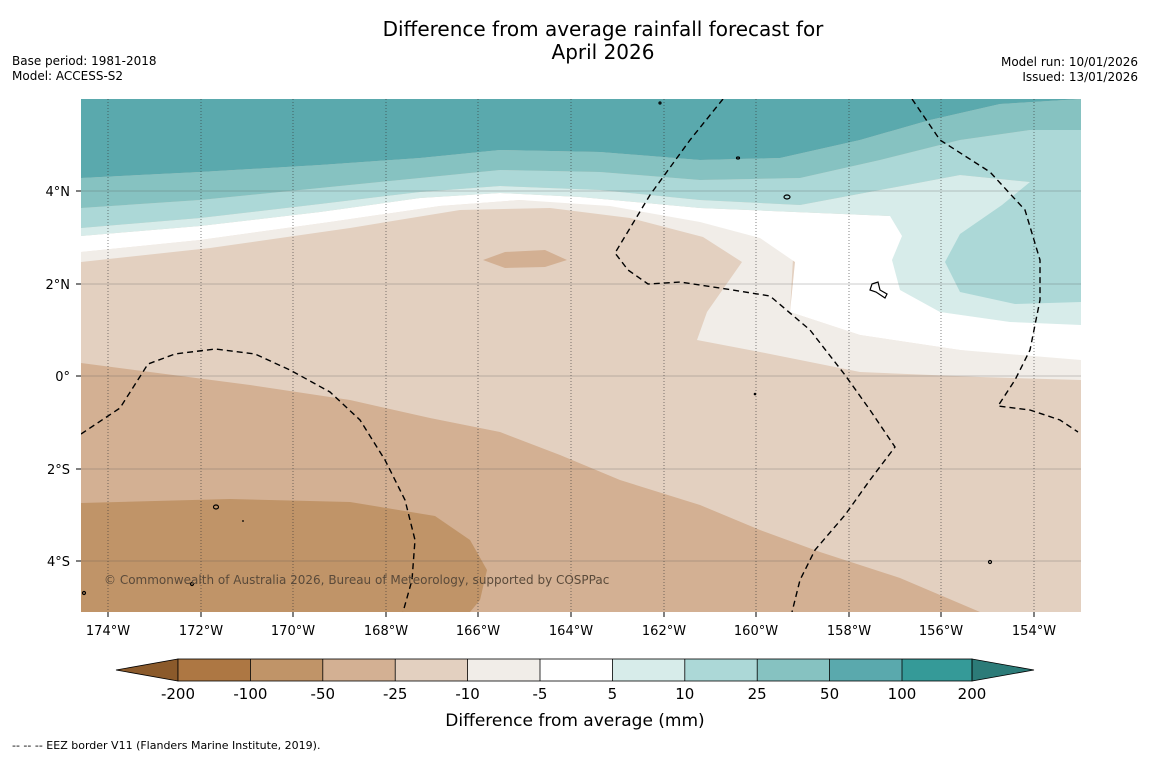 The image size is (1150, 758). I want to click on lon-label: 154°W, so click(1034, 631).